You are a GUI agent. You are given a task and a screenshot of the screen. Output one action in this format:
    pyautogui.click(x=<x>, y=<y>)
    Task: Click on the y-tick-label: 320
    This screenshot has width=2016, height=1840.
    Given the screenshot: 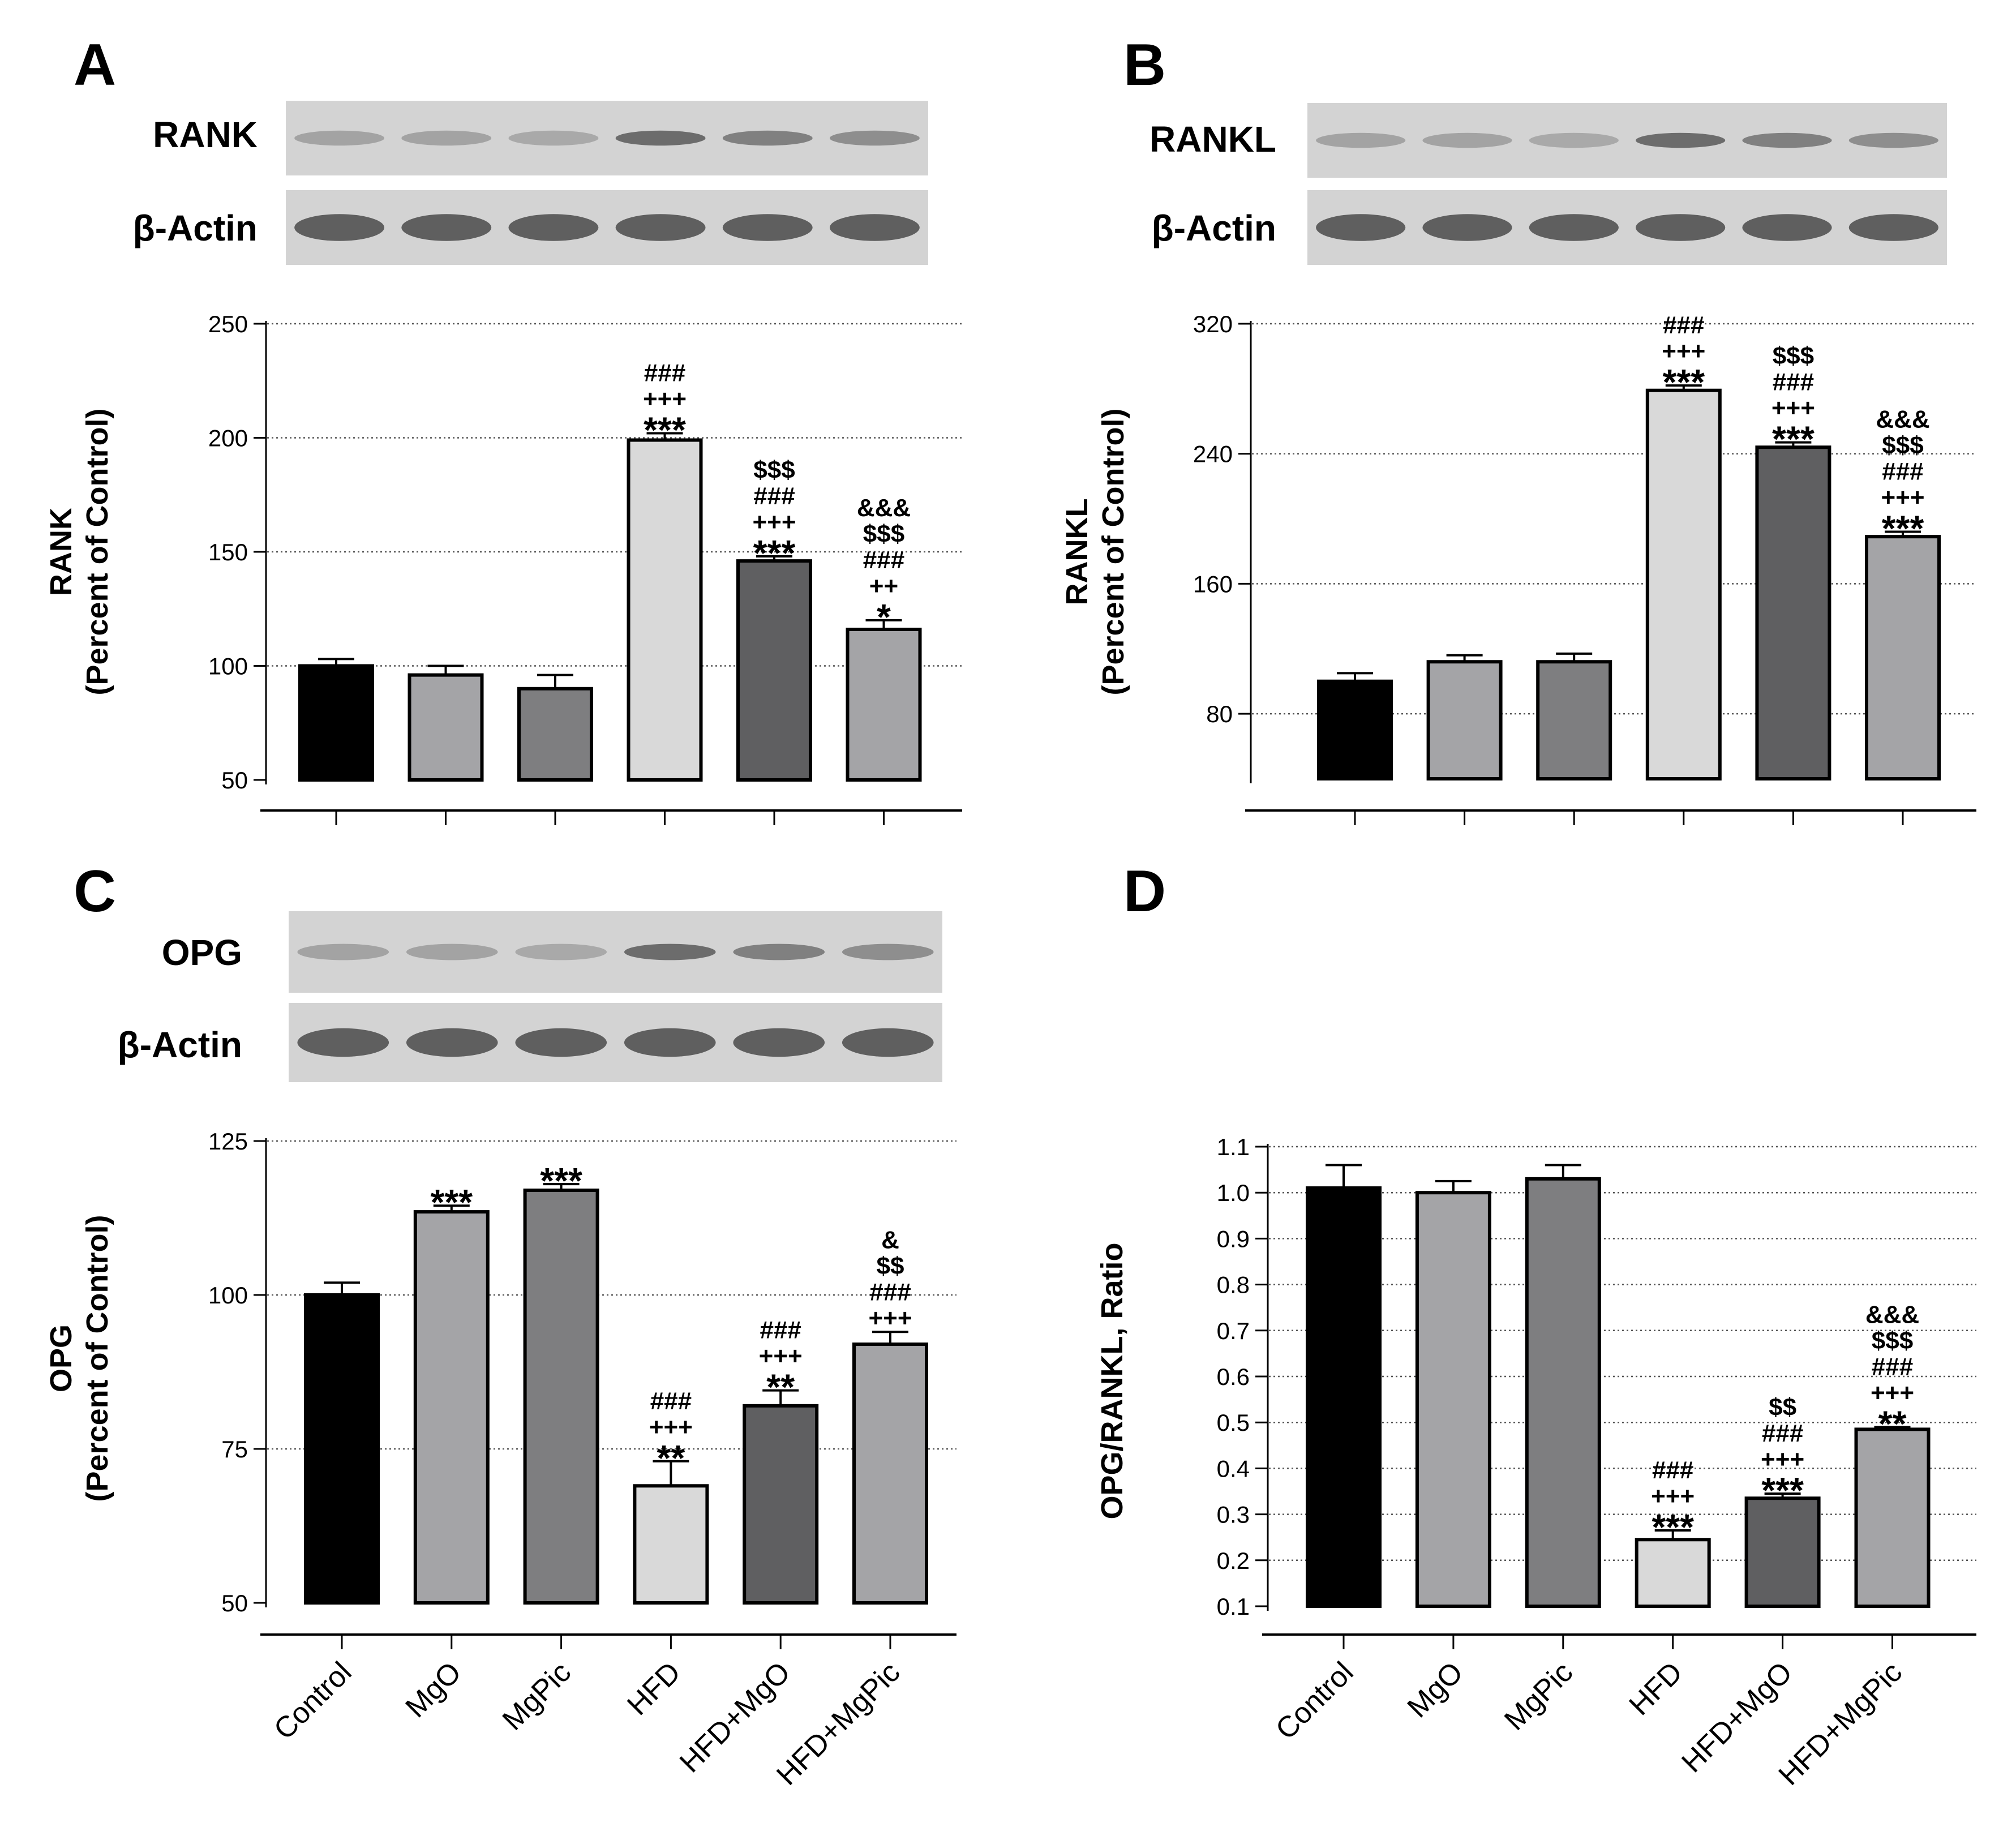 What is the action you would take?
    pyautogui.click(x=1213, y=324)
    